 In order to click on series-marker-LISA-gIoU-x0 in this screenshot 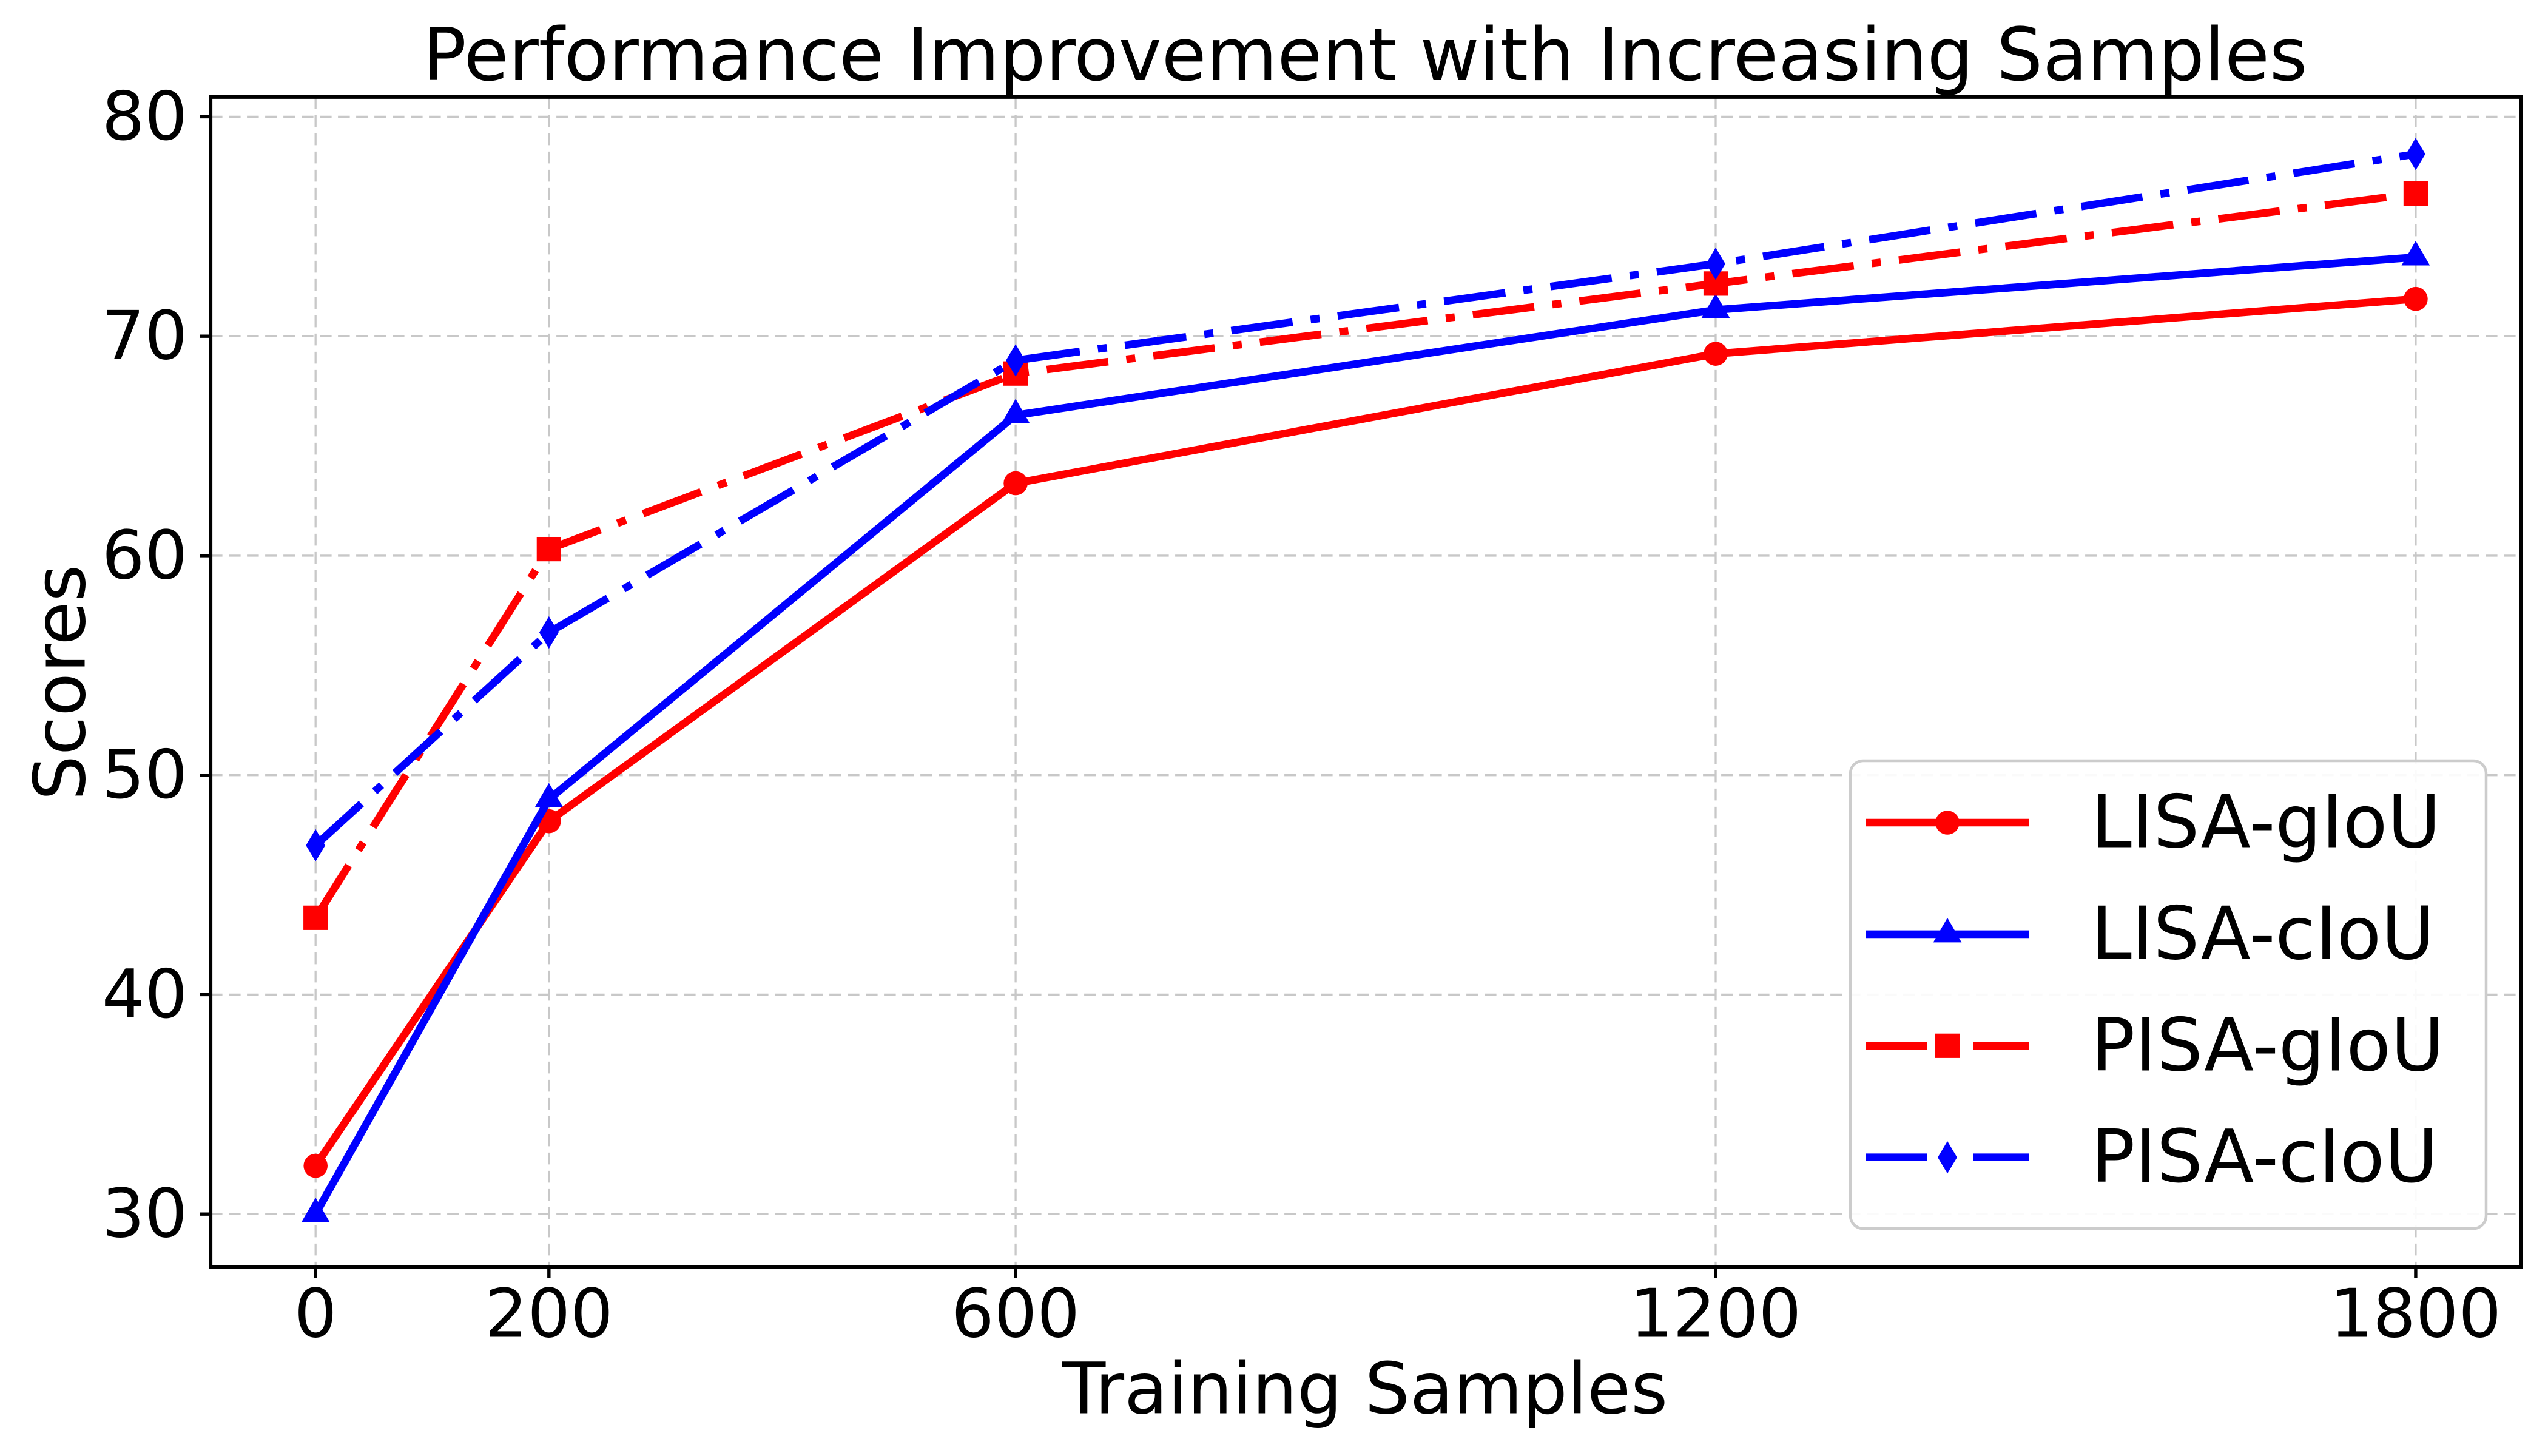, I will do `click(315, 1165)`.